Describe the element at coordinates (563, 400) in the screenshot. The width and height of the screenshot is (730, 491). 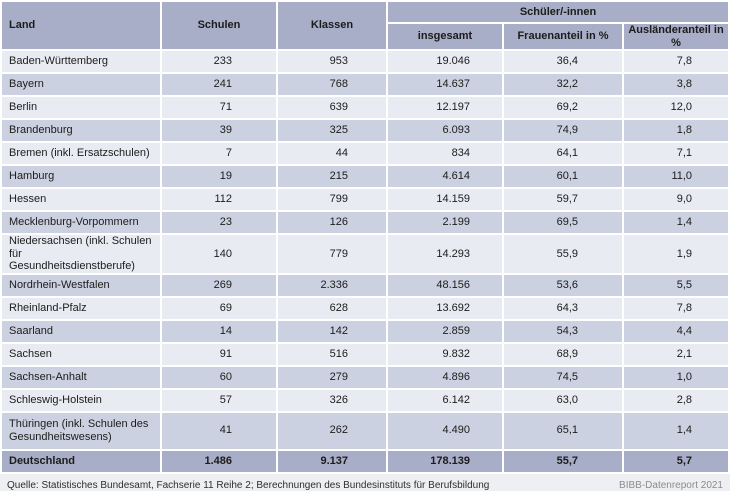
I see `cell-frauenanteil: 63,0` at that location.